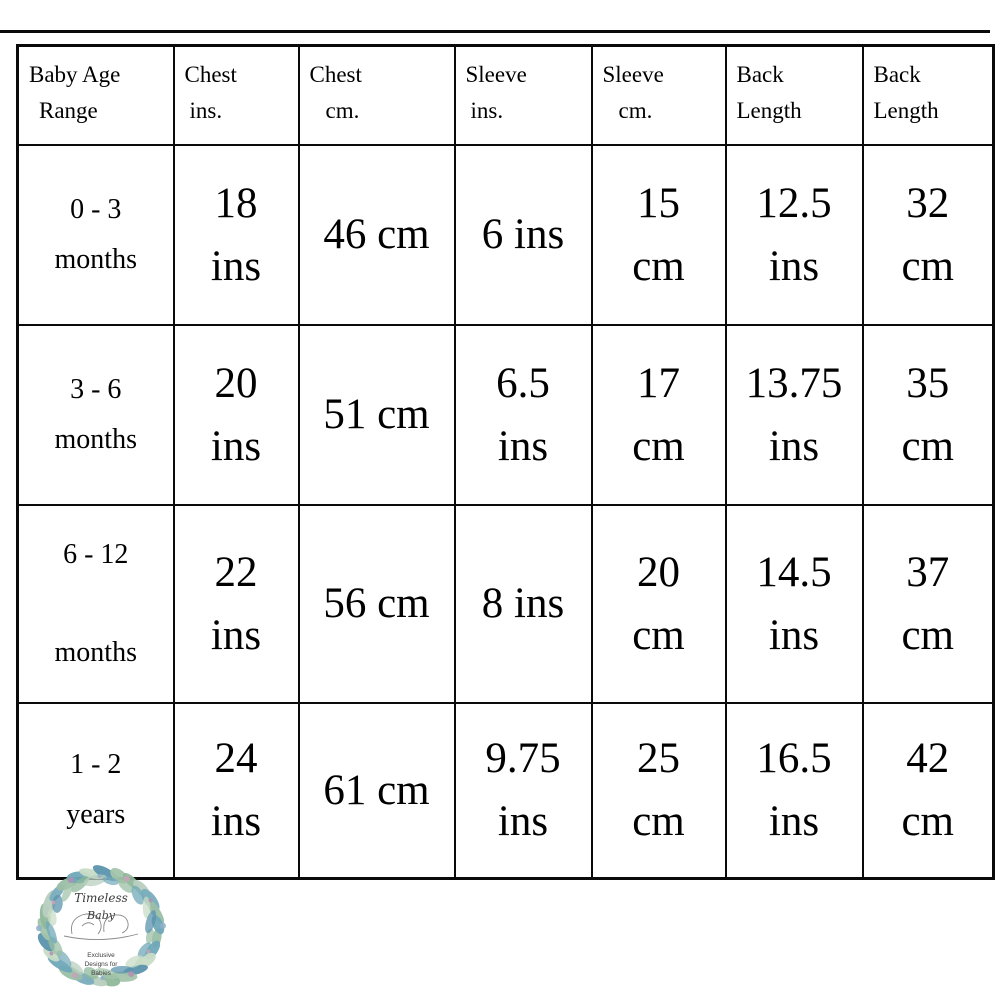  Describe the element at coordinates (523, 414) in the screenshot. I see `sleeve-ins-cell: 6.5 ins` at that location.